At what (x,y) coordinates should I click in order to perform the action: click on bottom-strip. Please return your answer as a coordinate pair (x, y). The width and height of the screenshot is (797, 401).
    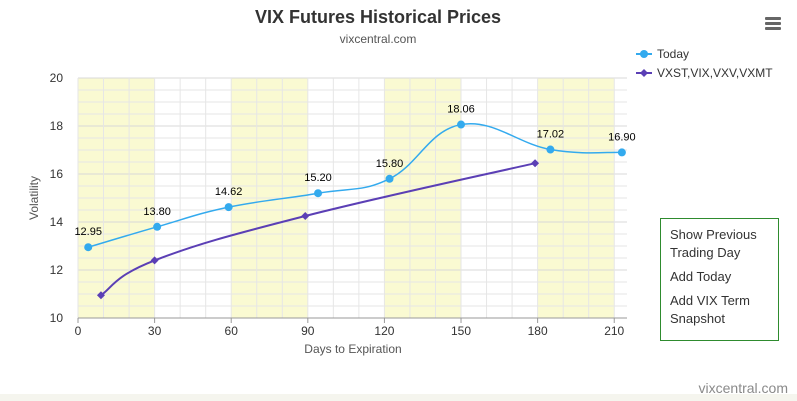
    Looking at the image, I should click on (398, 397).